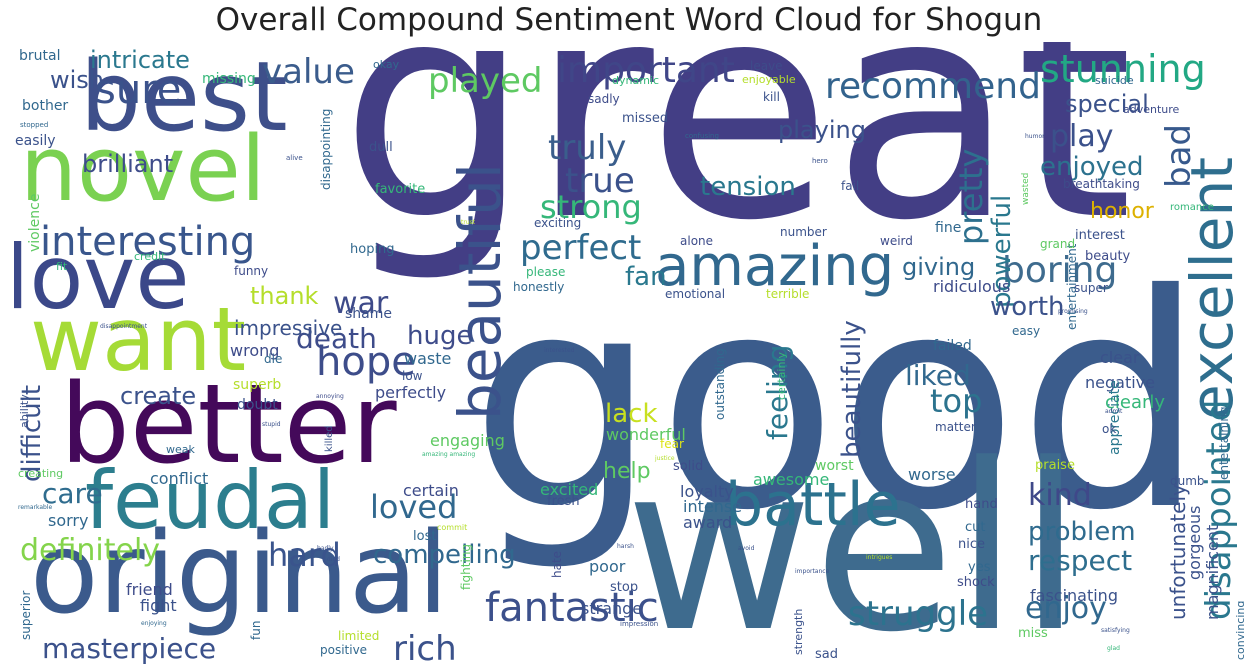 This screenshot has width=1258, height=672. I want to click on cloud-word-truly: truly, so click(587, 148).